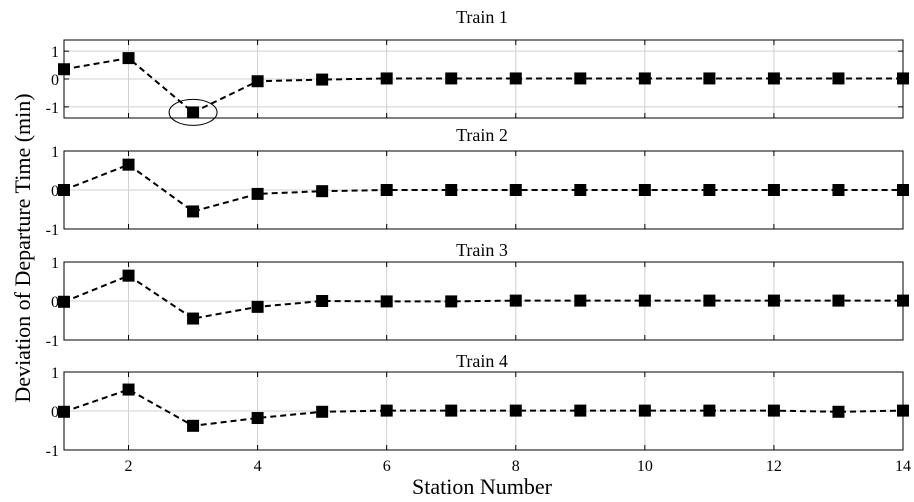 The image size is (914, 502). What do you see at coordinates (387, 466) in the screenshot?
I see `x-tick-label: 6` at bounding box center [387, 466].